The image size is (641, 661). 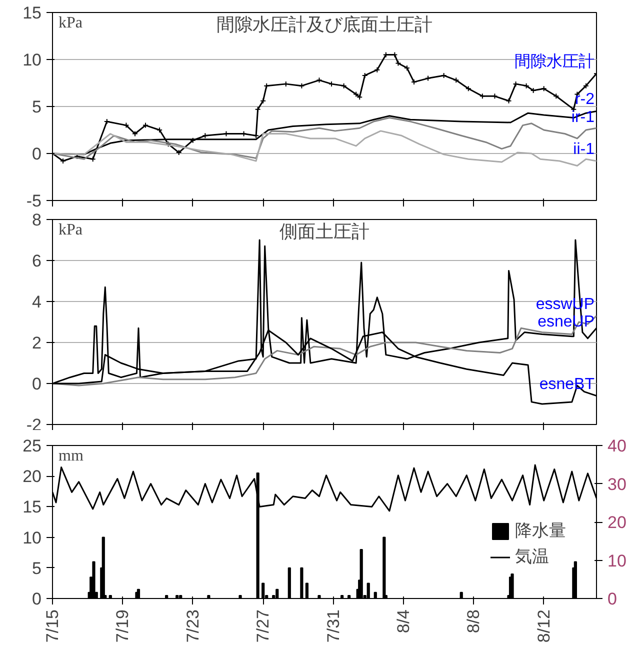 What do you see at coordinates (583, 117) in the screenshot?
I see `series-label: ir-1` at bounding box center [583, 117].